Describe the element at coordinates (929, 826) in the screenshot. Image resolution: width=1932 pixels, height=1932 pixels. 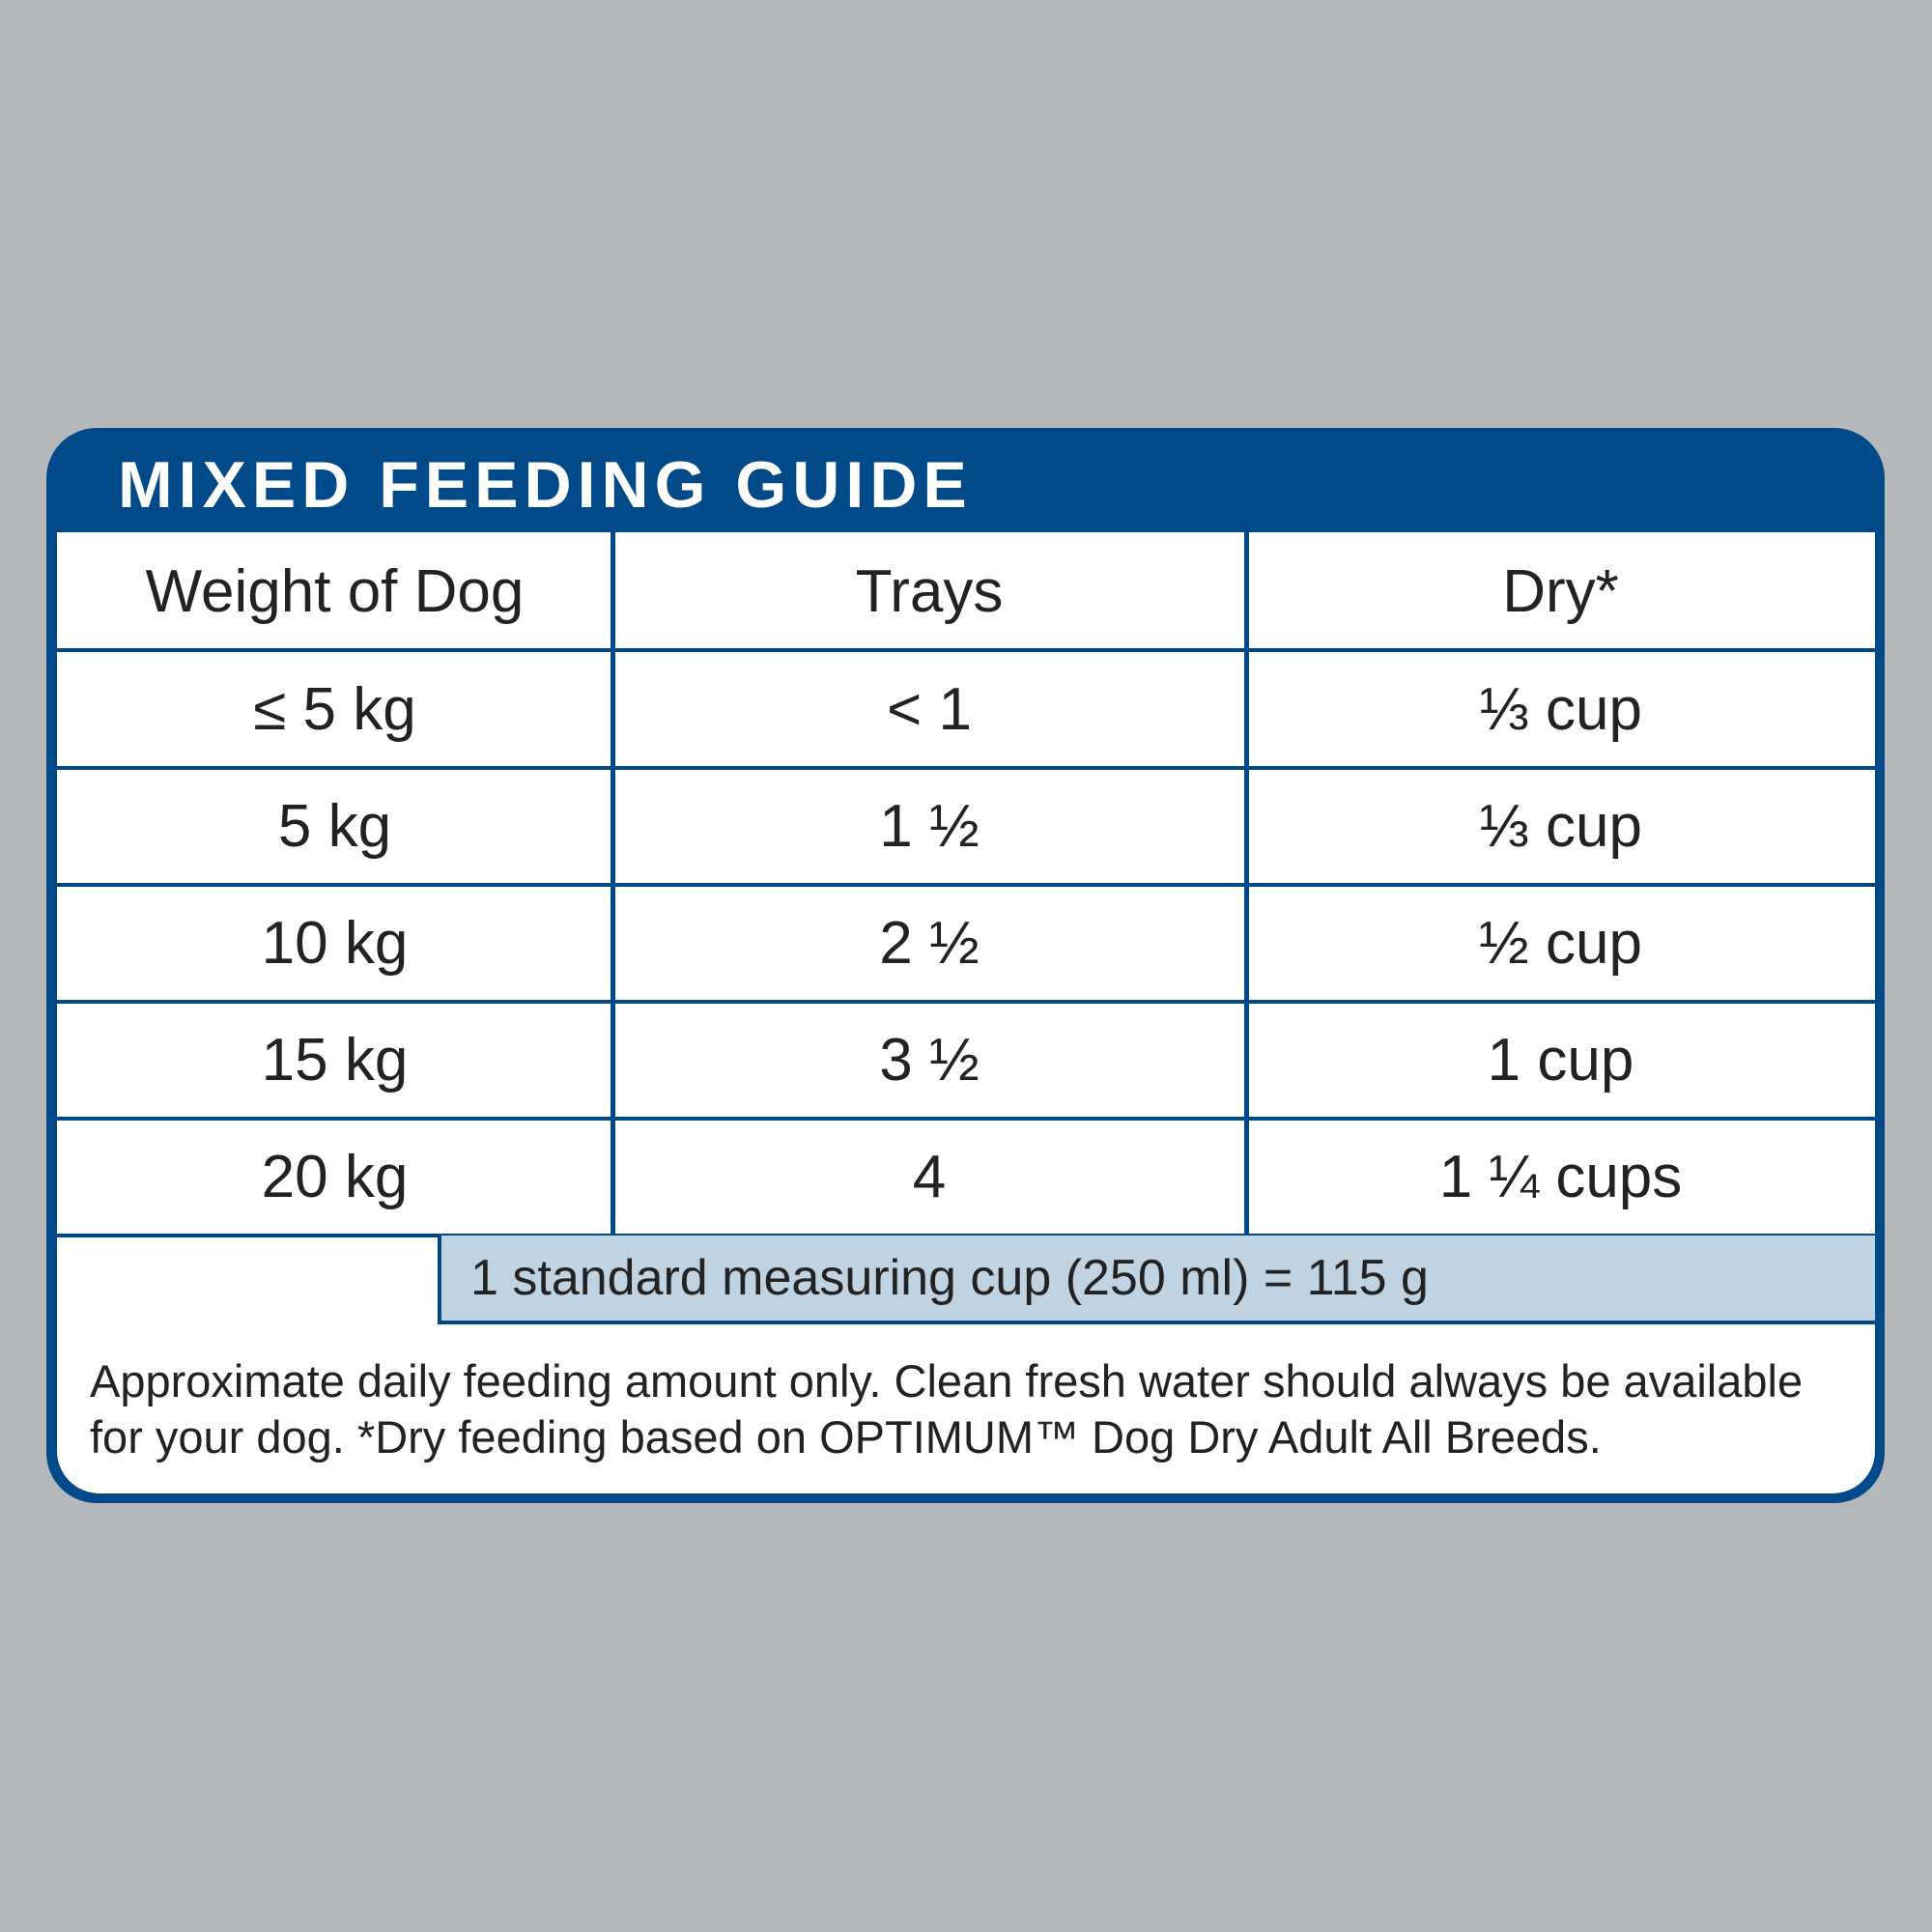
I see `table-cell: 1 ½` at that location.